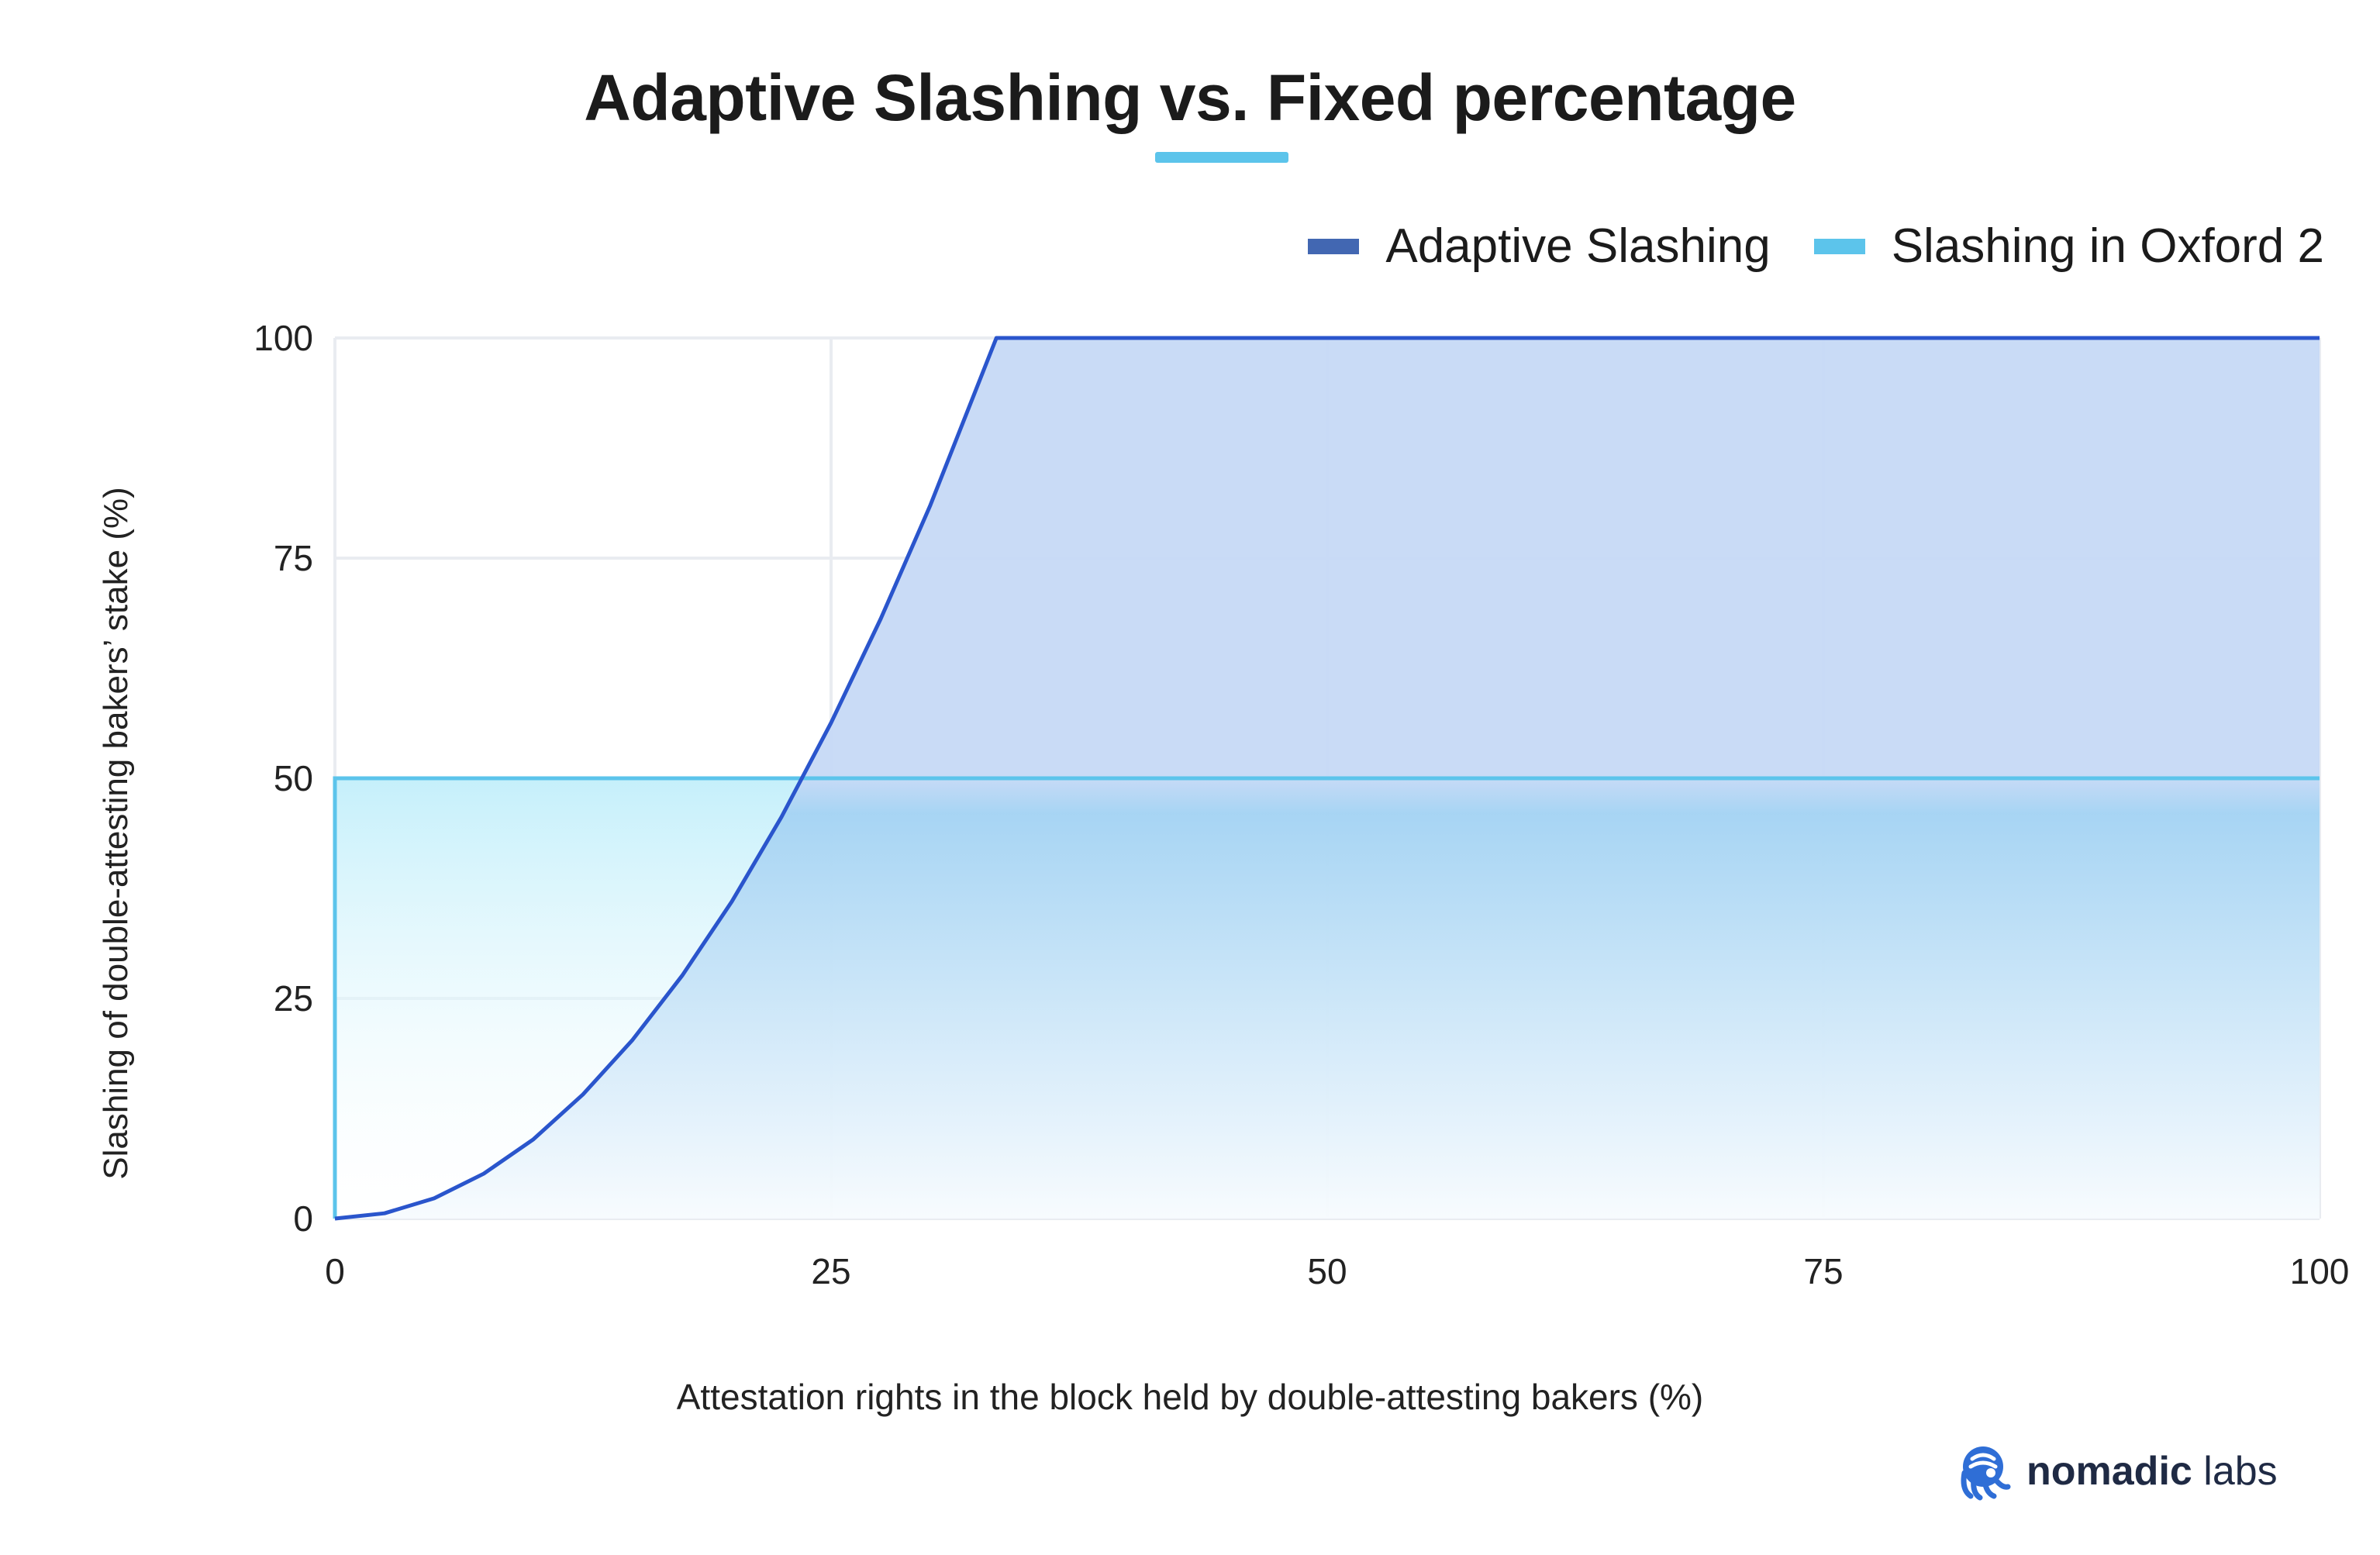  I want to click on brand-logo: nomadic labs, so click(2116, 1471).